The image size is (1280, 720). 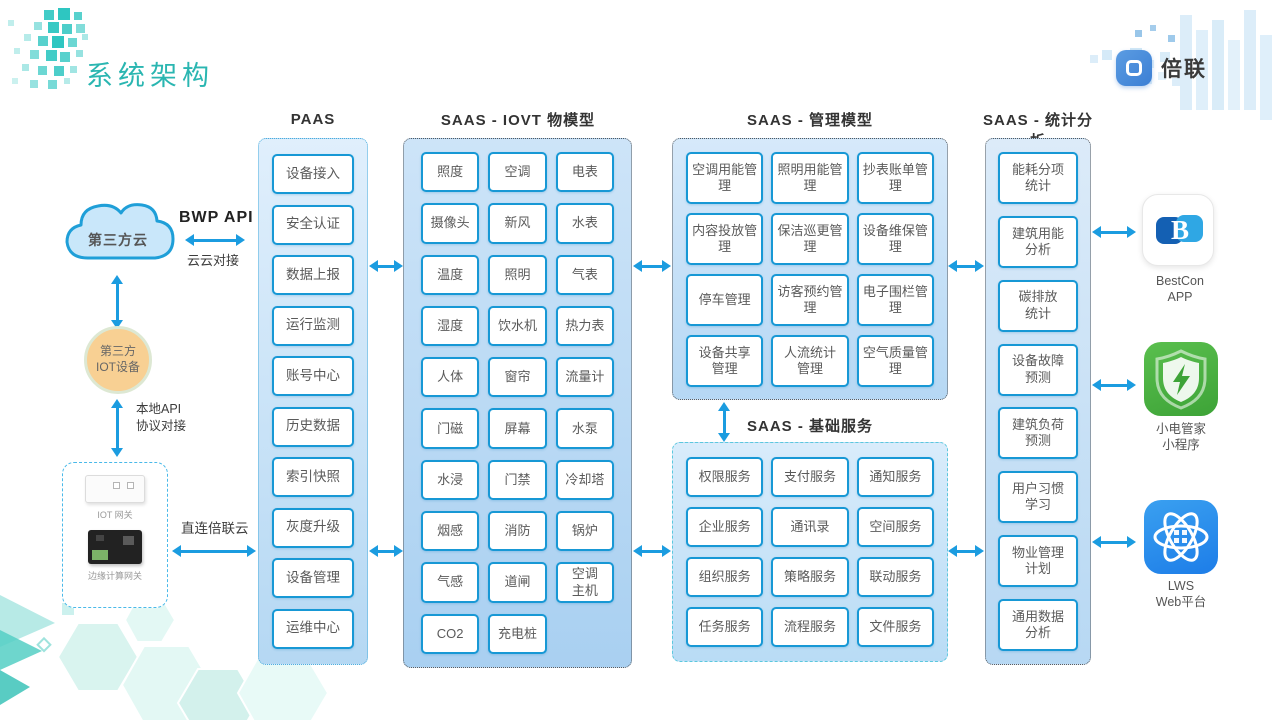 What do you see at coordinates (517, 633) in the screenshot?
I see `diagram-box: 充电桩` at bounding box center [517, 633].